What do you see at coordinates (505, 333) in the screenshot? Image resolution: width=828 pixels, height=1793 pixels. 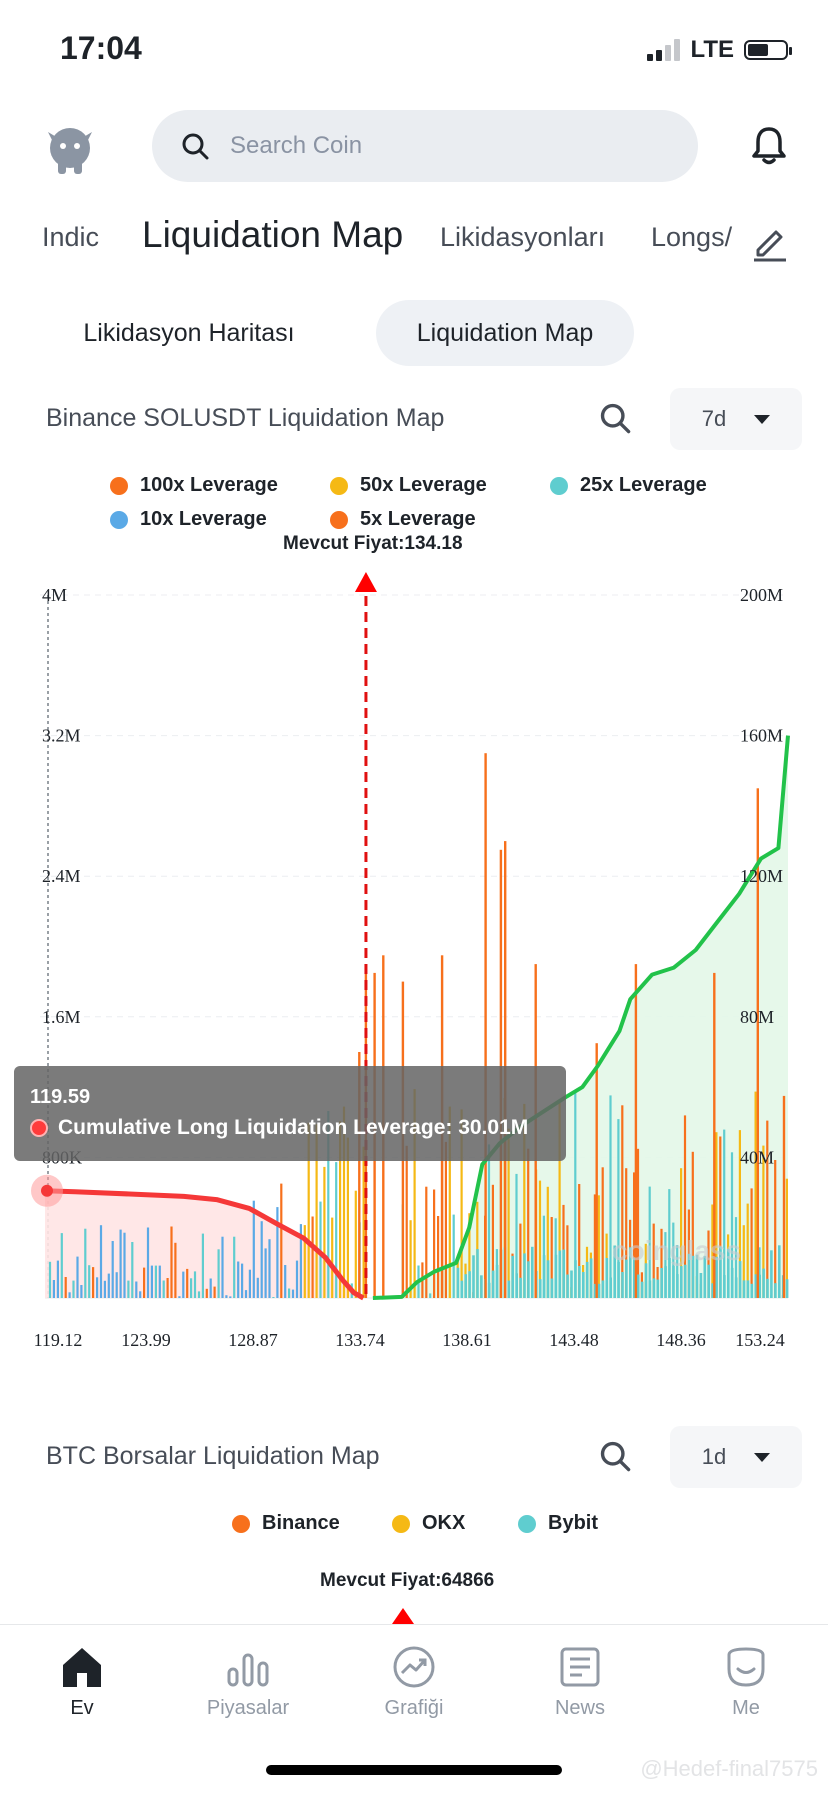 I see `segment-liquidation-map: Liquidation Map` at bounding box center [505, 333].